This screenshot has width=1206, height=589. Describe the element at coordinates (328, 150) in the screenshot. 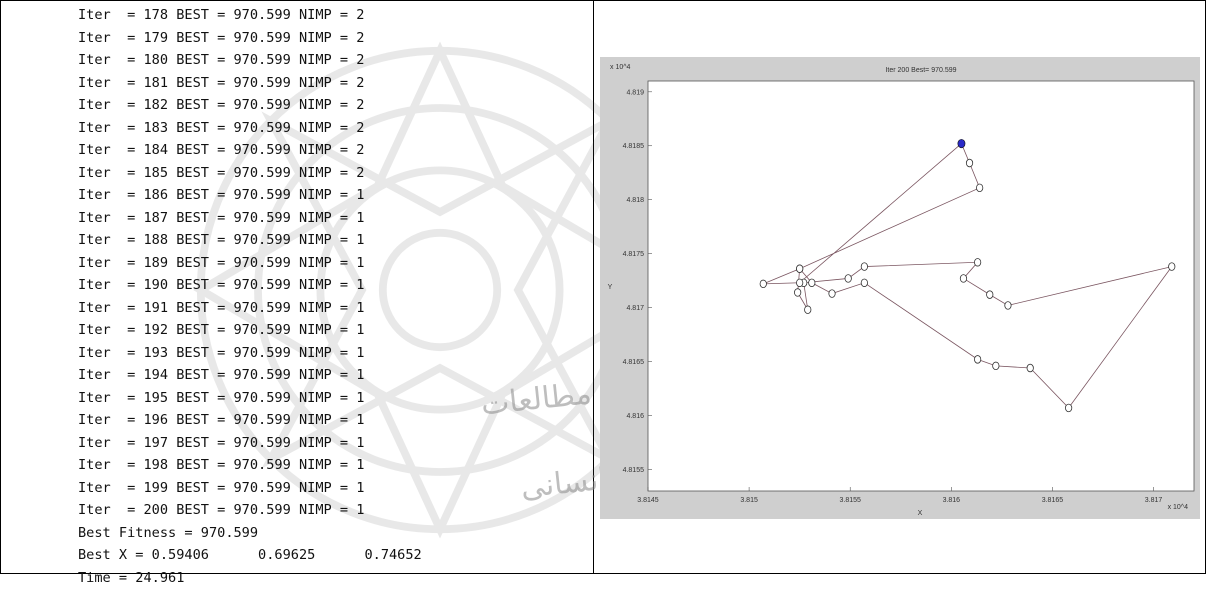

I see `console-line: Iter = 184 BEST = 970.599 NIMP = 2` at that location.